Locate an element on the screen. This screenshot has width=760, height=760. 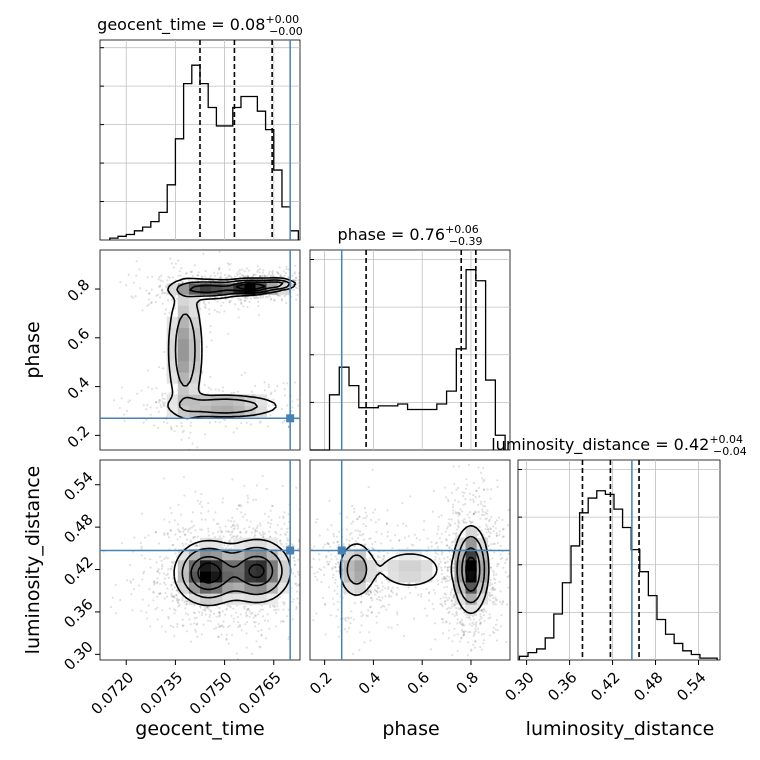
y-tick-label-luminosity-distance: 0.36 is located at coordinates (78, 613).